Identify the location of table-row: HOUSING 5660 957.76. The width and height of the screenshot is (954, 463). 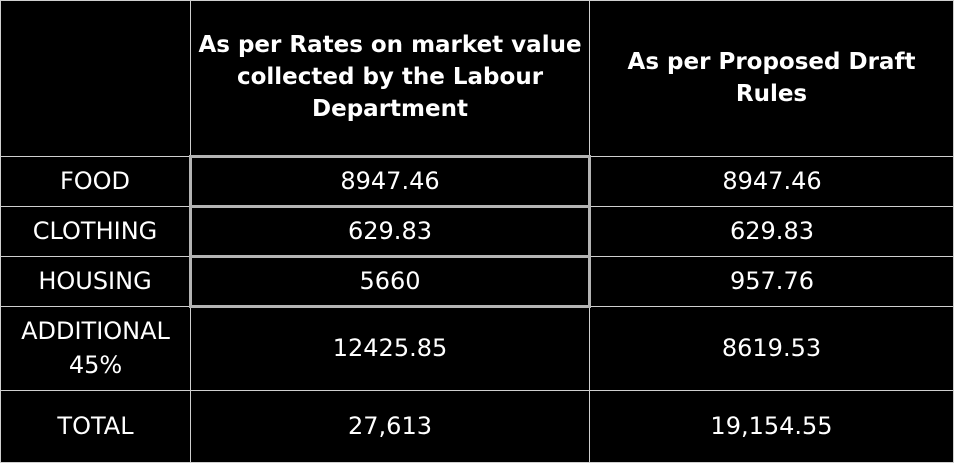
(477, 281).